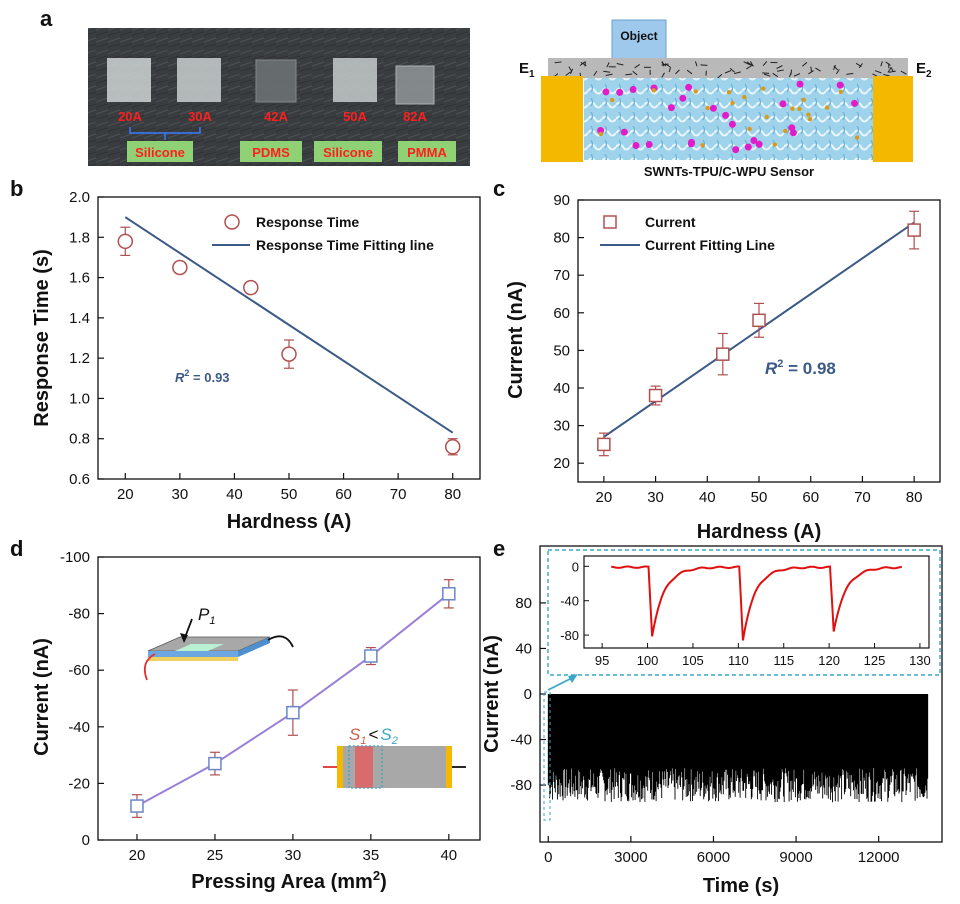  I want to click on x-tick-label: 35, so click(371, 855).